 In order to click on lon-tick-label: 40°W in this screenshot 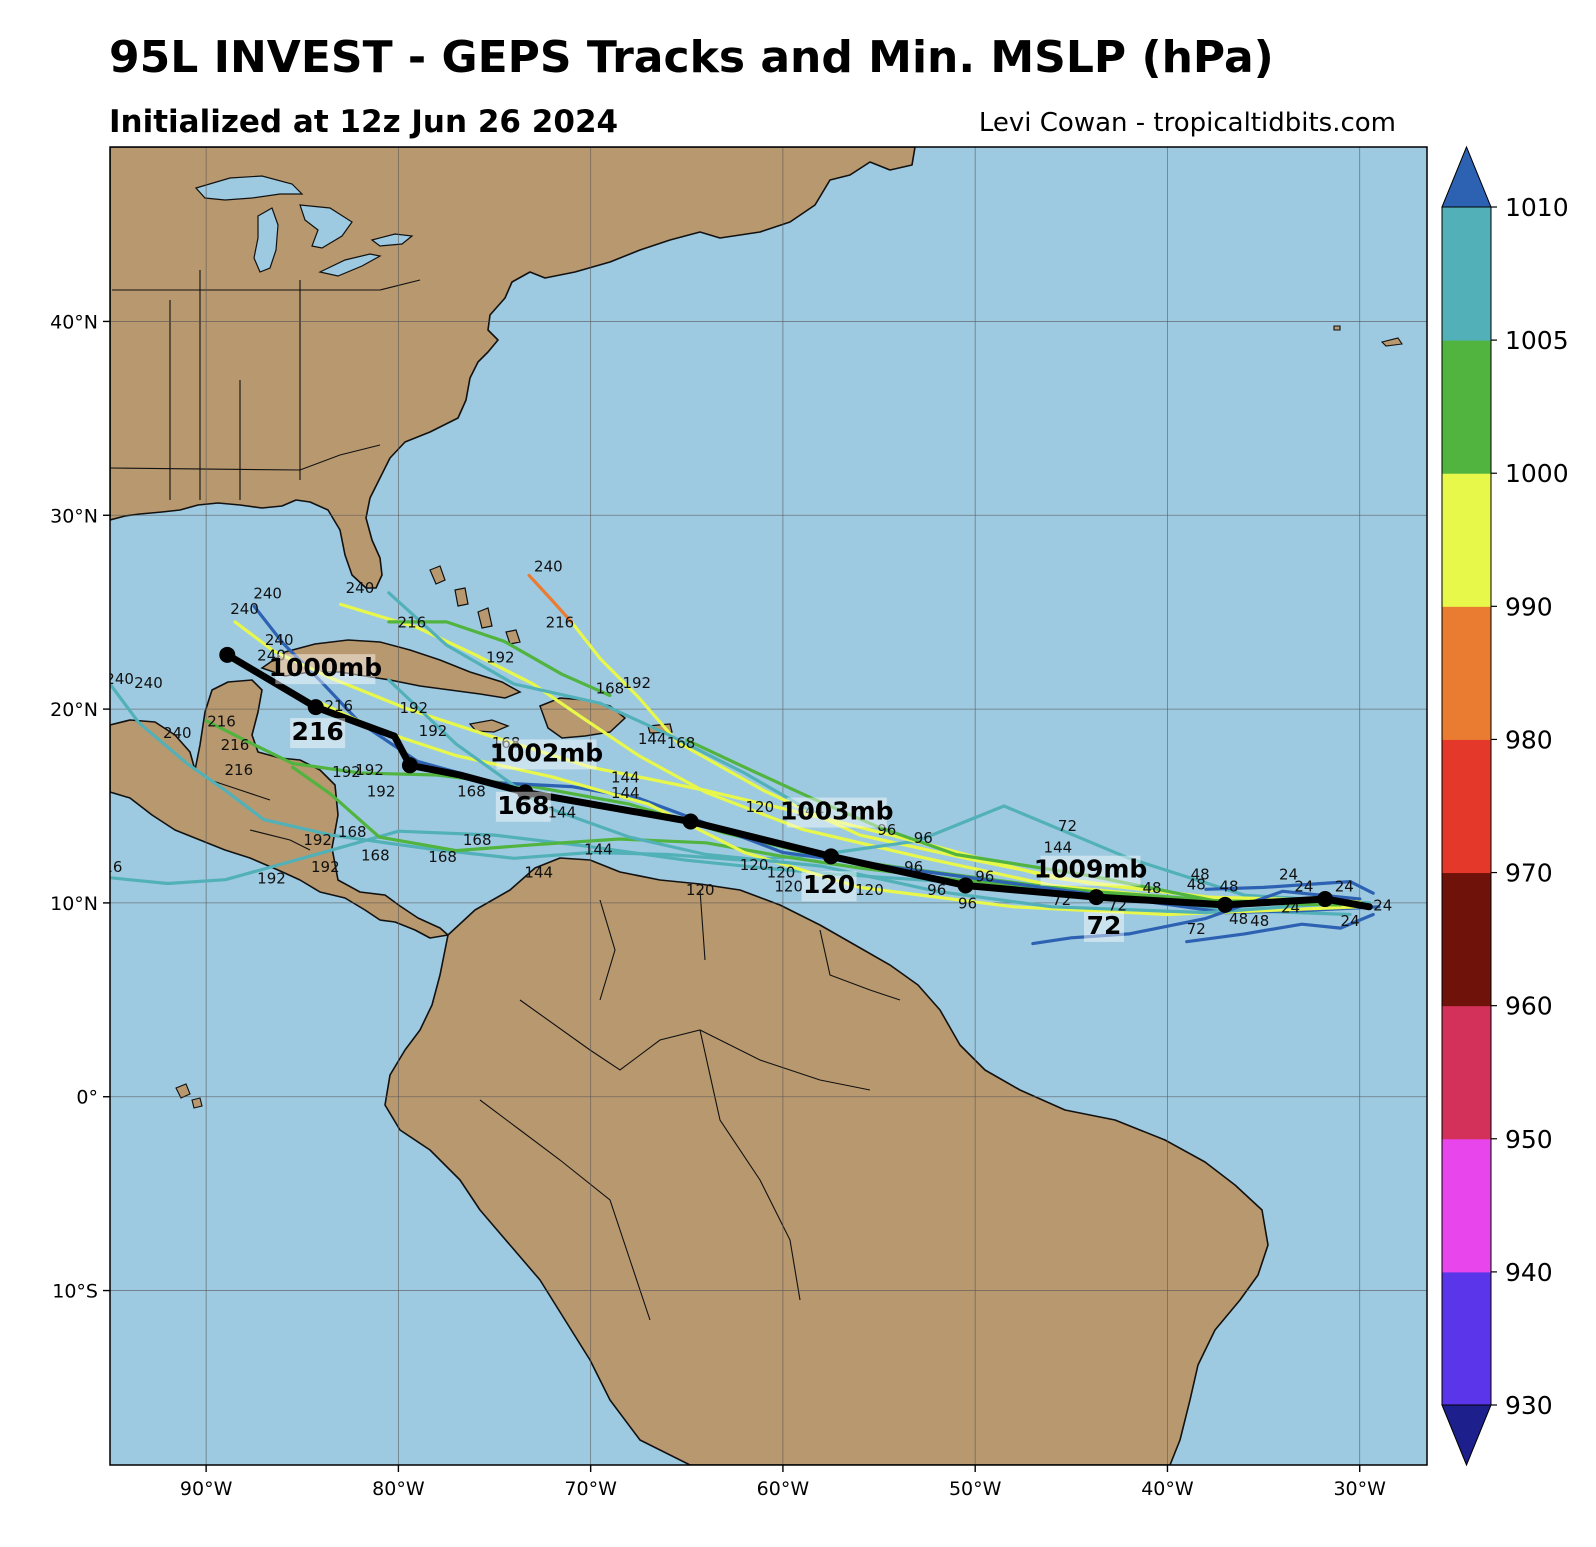, I will do `click(1167, 1489)`.